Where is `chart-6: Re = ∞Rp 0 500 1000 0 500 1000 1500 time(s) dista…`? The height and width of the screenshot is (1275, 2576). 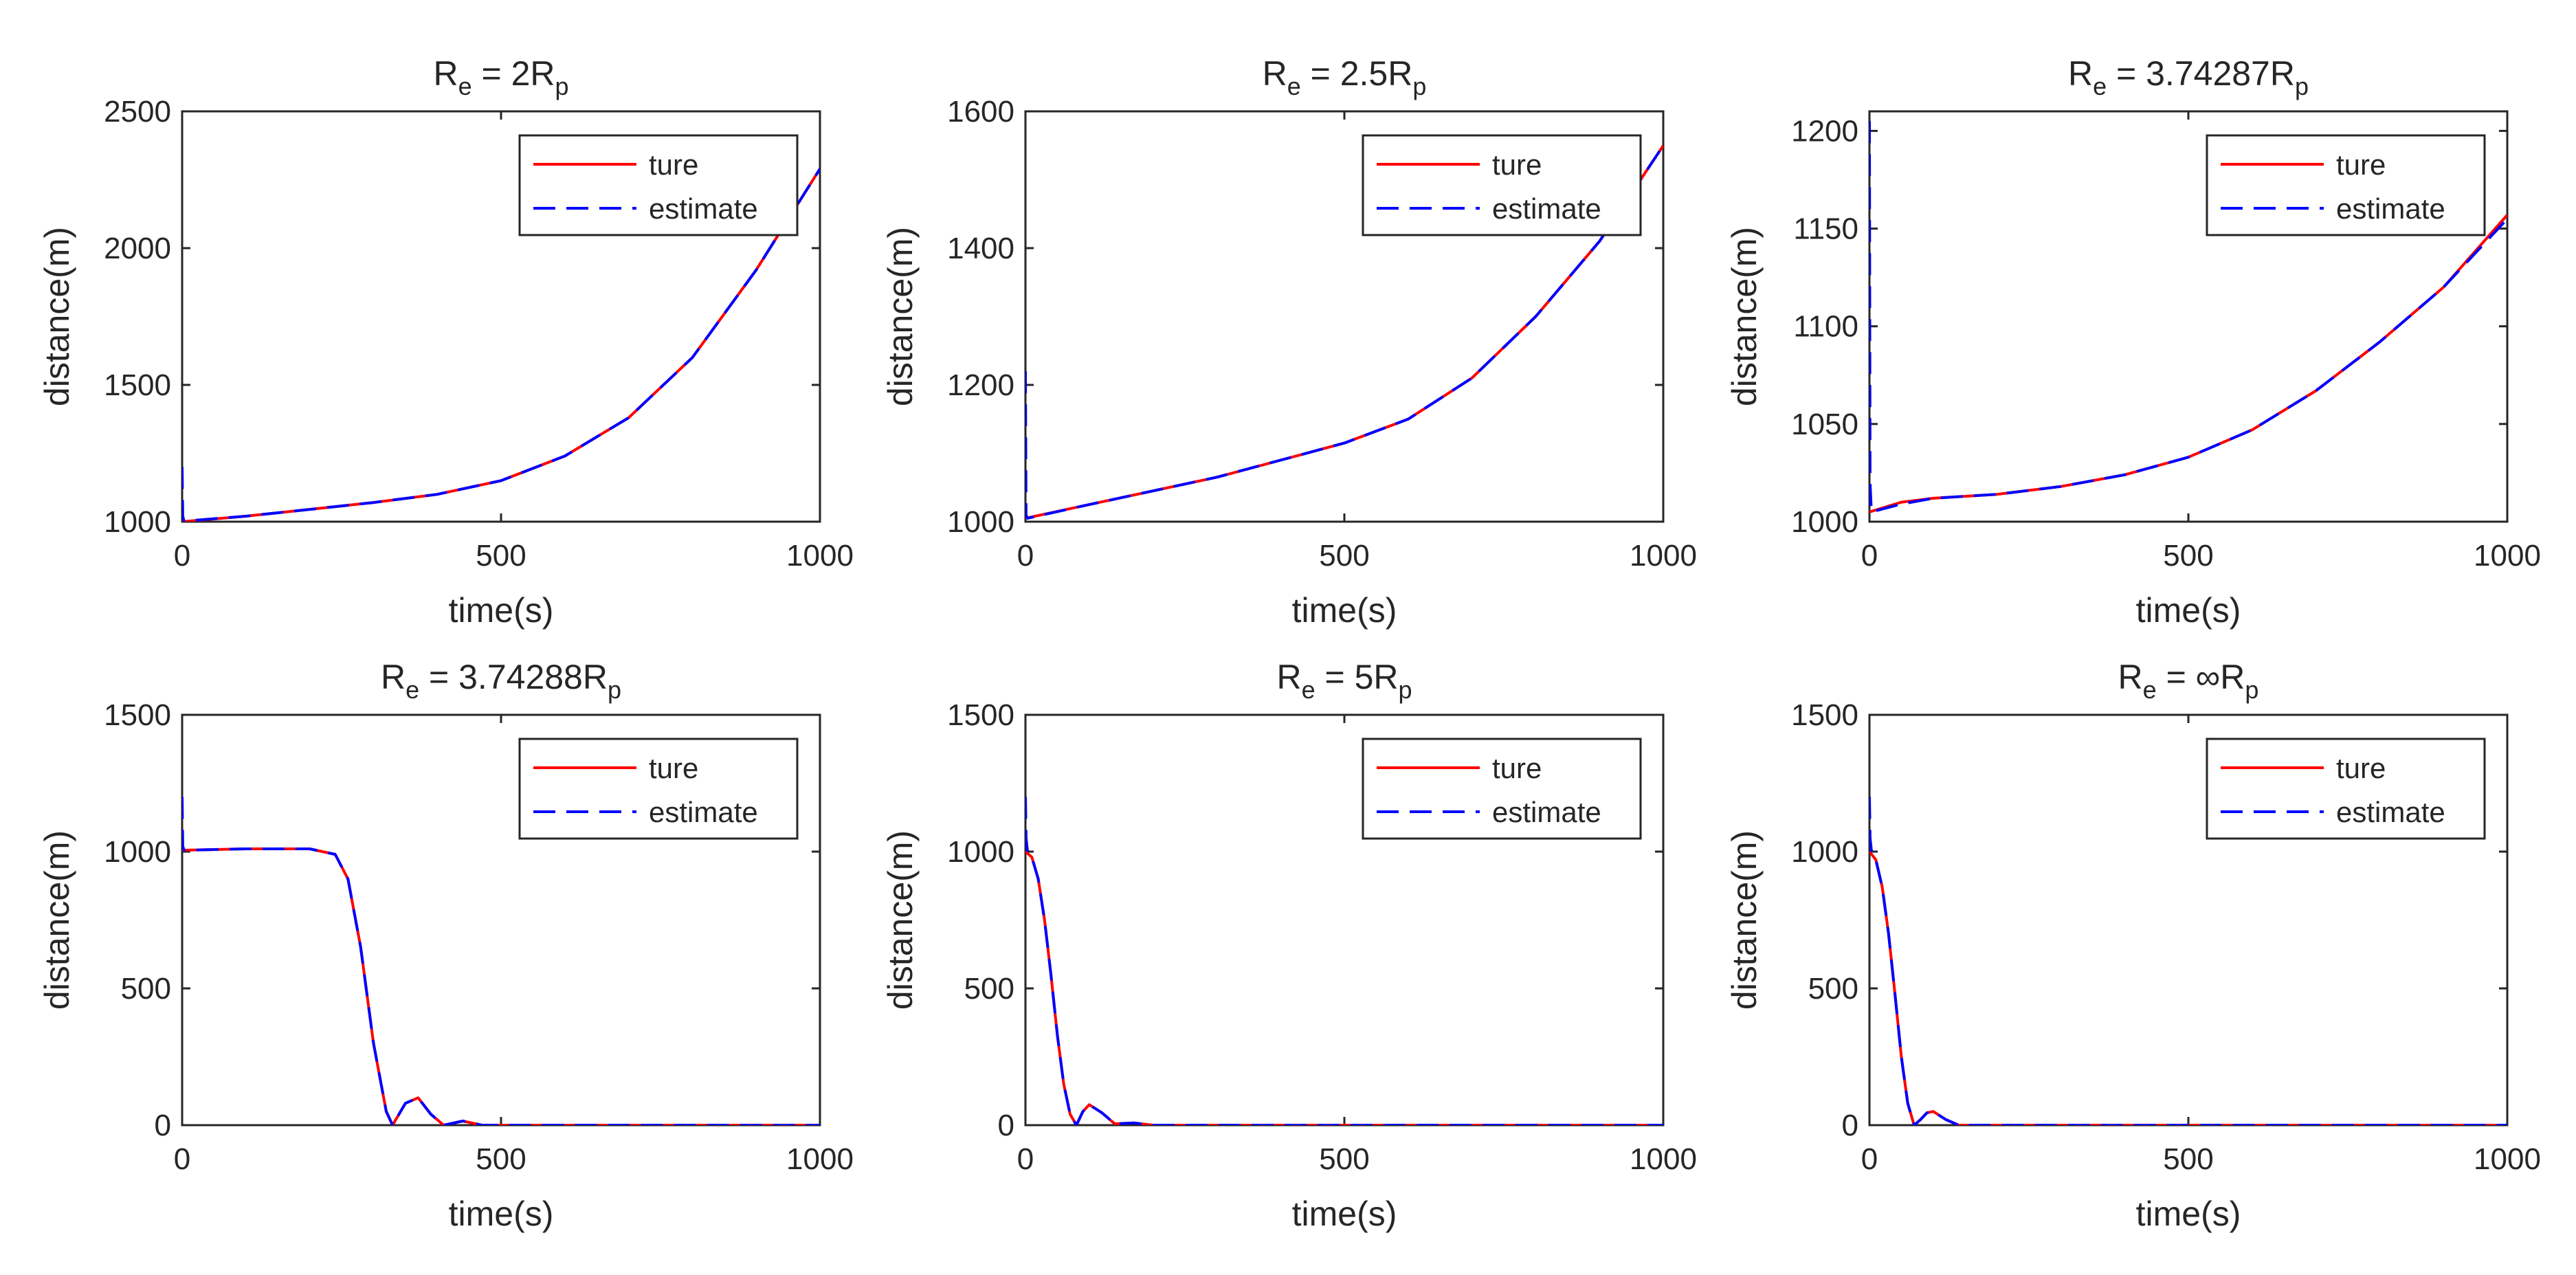 chart-6: Re = ∞Rp 0 500 1000 0 500 1000 1500 time(s) dista… is located at coordinates (2133, 945).